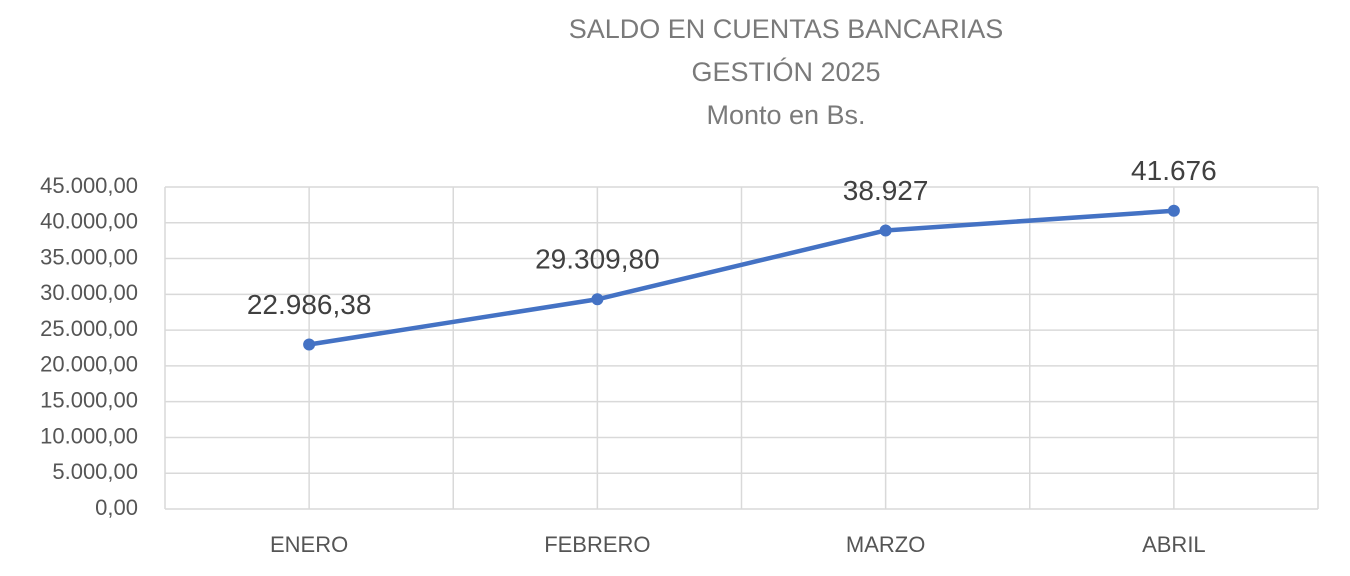 The image size is (1350, 576). What do you see at coordinates (1174, 170) in the screenshot?
I see `data-label: 41.676` at bounding box center [1174, 170].